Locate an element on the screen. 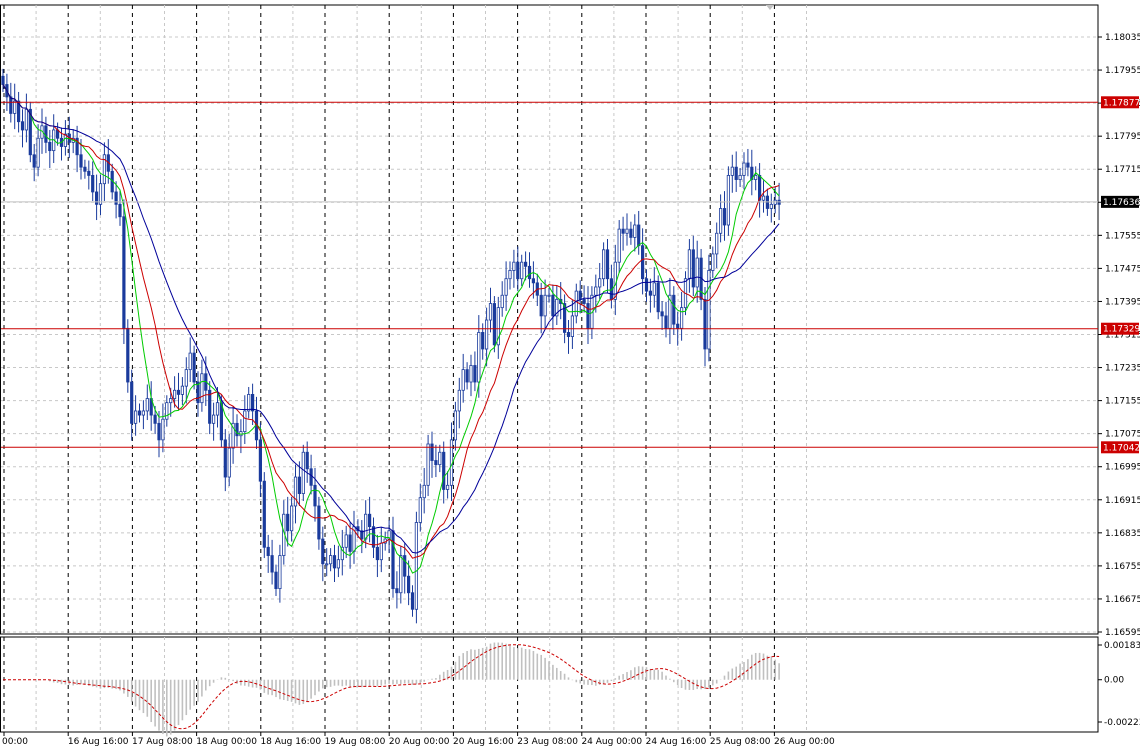 The image size is (1140, 754). time-tick-label: 24 Aug 16:00 is located at coordinates (676, 742).